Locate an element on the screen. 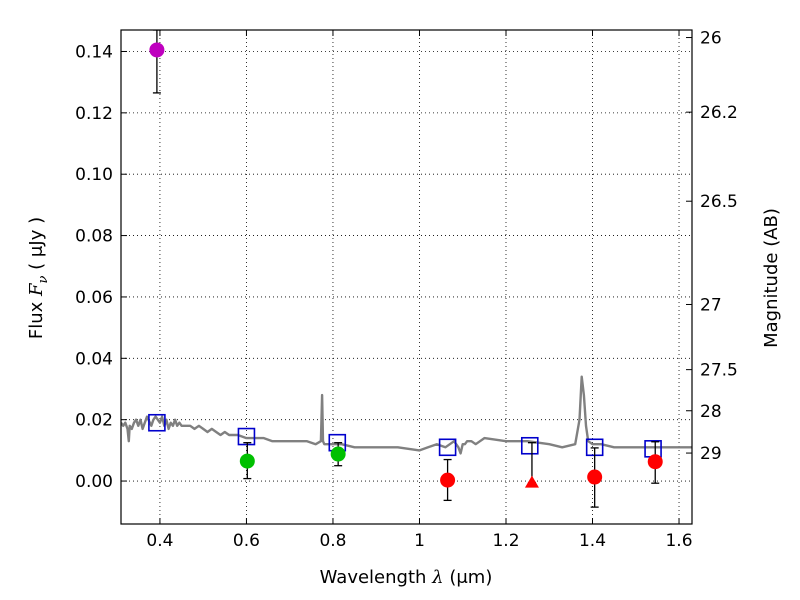 This screenshot has height=600, width=800. x-tick-label: 1.4 is located at coordinates (592, 541).